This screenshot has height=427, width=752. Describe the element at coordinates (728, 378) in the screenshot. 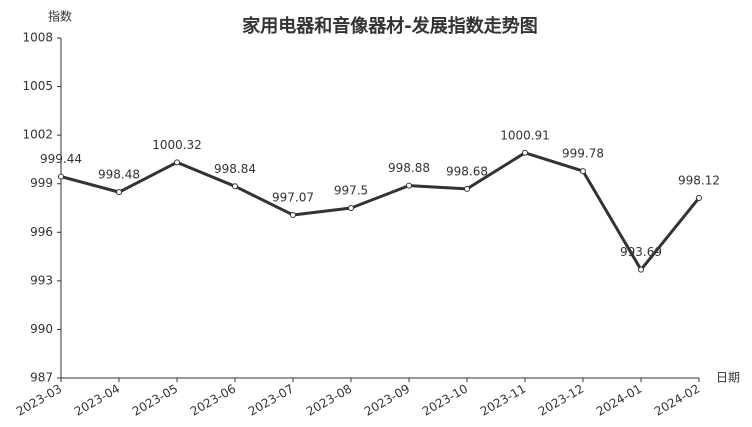

I see `x-axis-label: 日期` at that location.